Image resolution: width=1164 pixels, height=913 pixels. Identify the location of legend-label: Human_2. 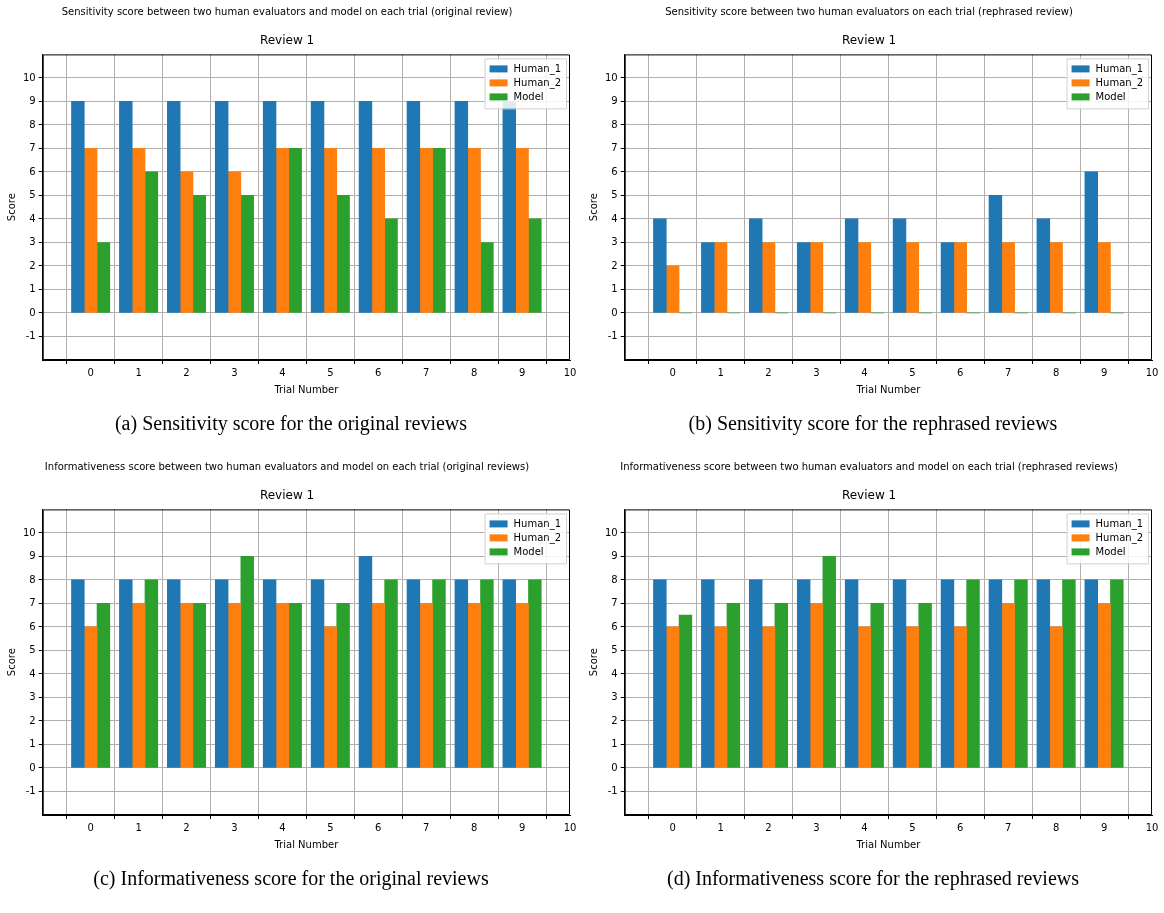
(537, 537).